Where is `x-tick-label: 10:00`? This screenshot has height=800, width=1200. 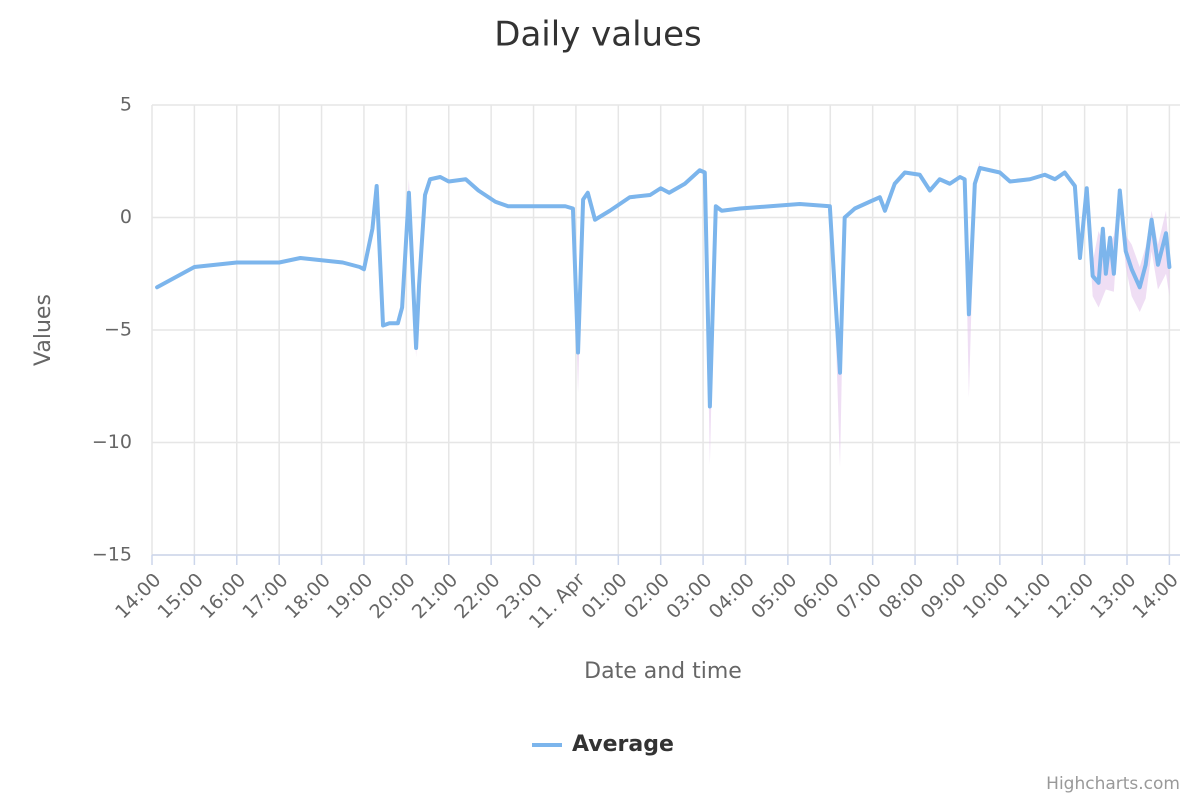 x-tick-label: 10:00 is located at coordinates (986, 596).